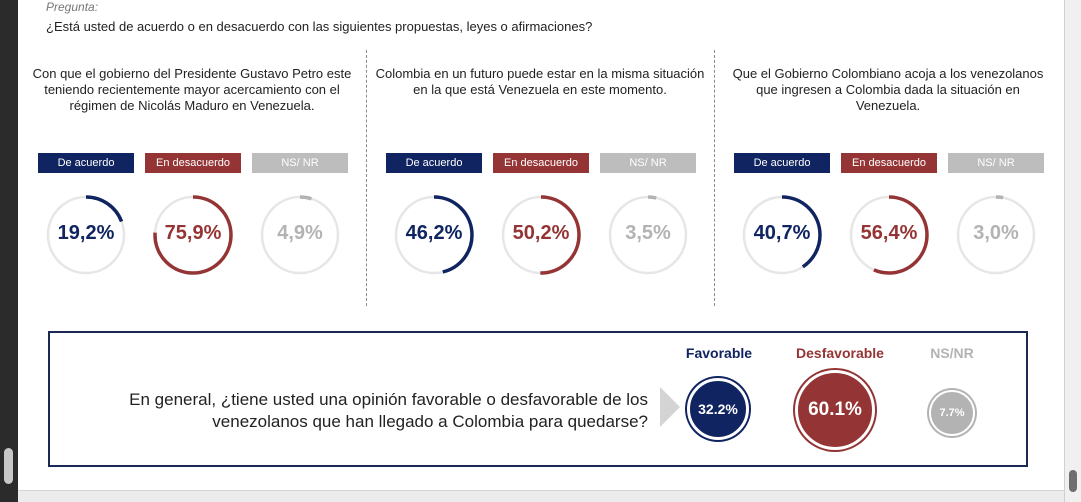 The image size is (1081, 502). I want to click on bubble-ns-nr: 7.7%, so click(952, 413).